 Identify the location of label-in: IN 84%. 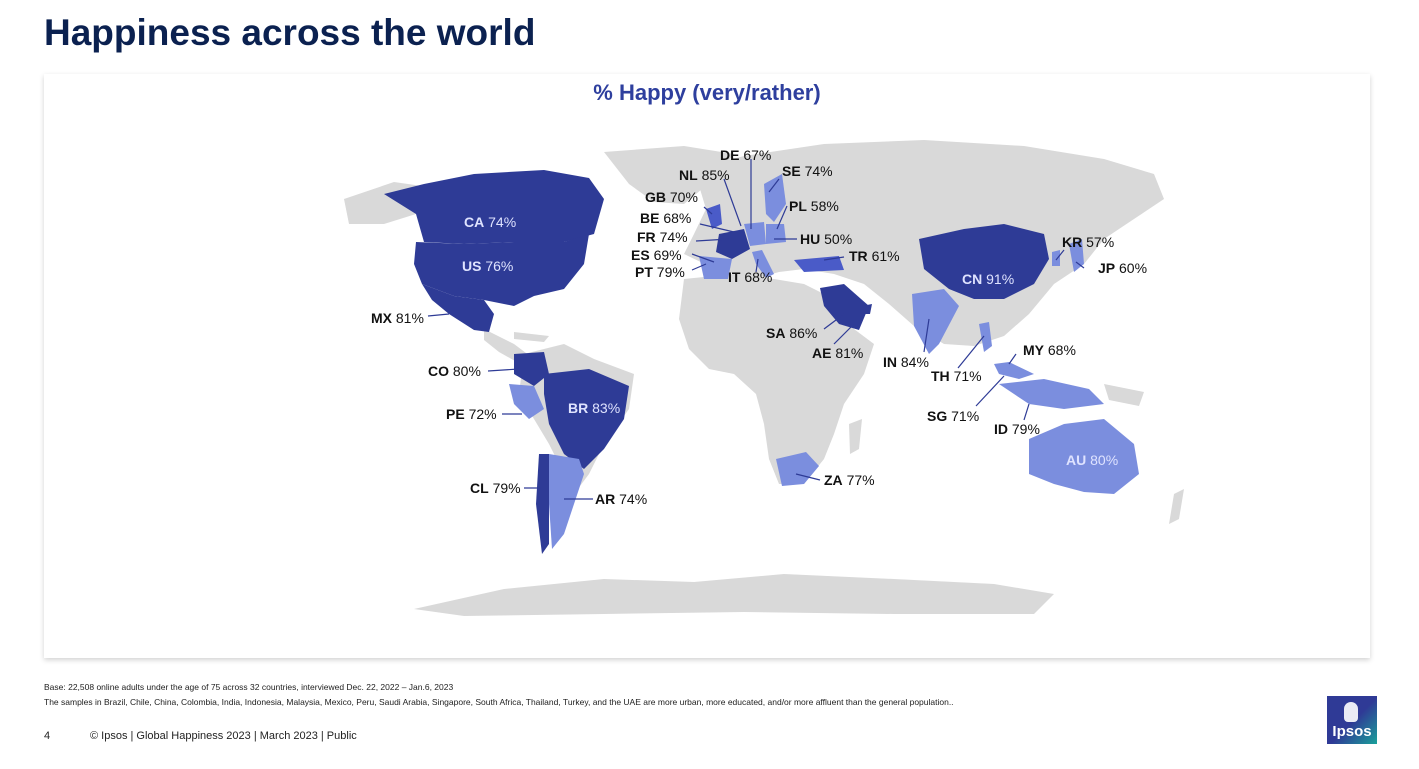
(906, 362).